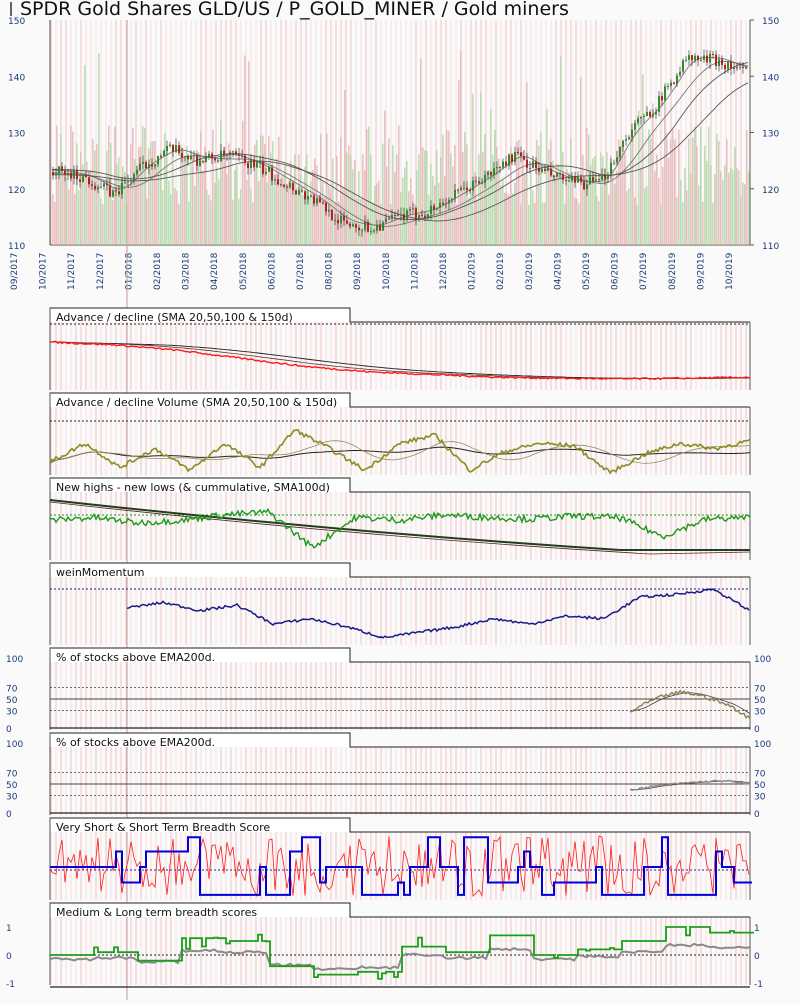 Image resolution: width=800 pixels, height=1004 pixels. Describe the element at coordinates (101, 271) in the screenshot. I see `price-xtick: 12/2017` at that location.